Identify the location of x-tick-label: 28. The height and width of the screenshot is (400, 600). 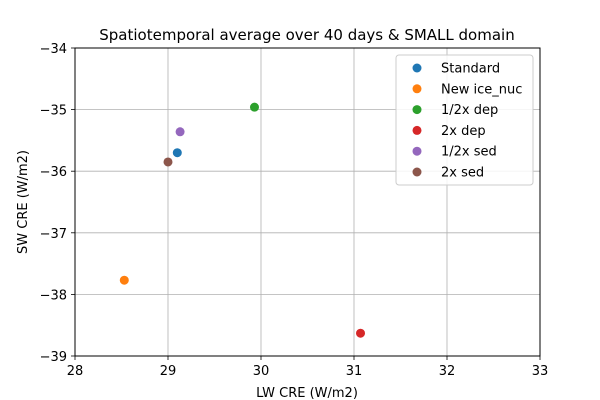
(75, 371).